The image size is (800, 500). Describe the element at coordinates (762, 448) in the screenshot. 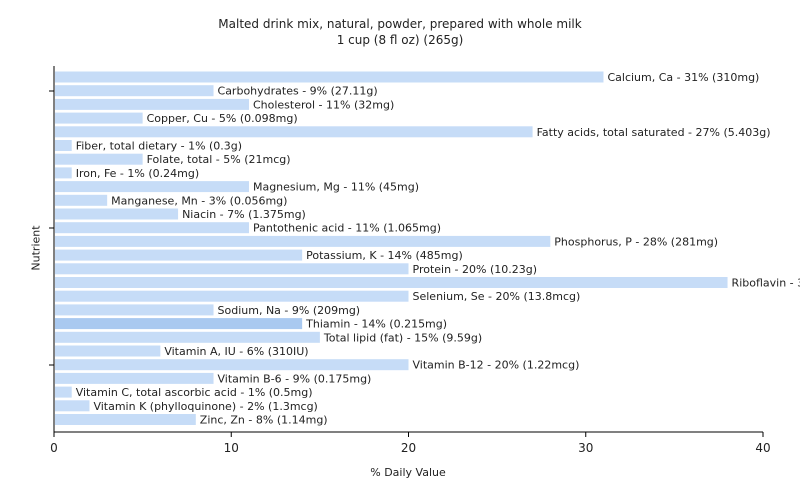

I see `x-tick-label: 40` at that location.